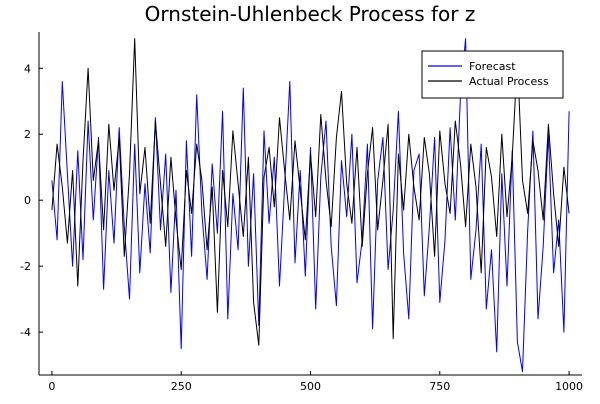 This screenshot has width=600, height=404. Describe the element at coordinates (25, 266) in the screenshot. I see `y-tick-label: -2` at that location.